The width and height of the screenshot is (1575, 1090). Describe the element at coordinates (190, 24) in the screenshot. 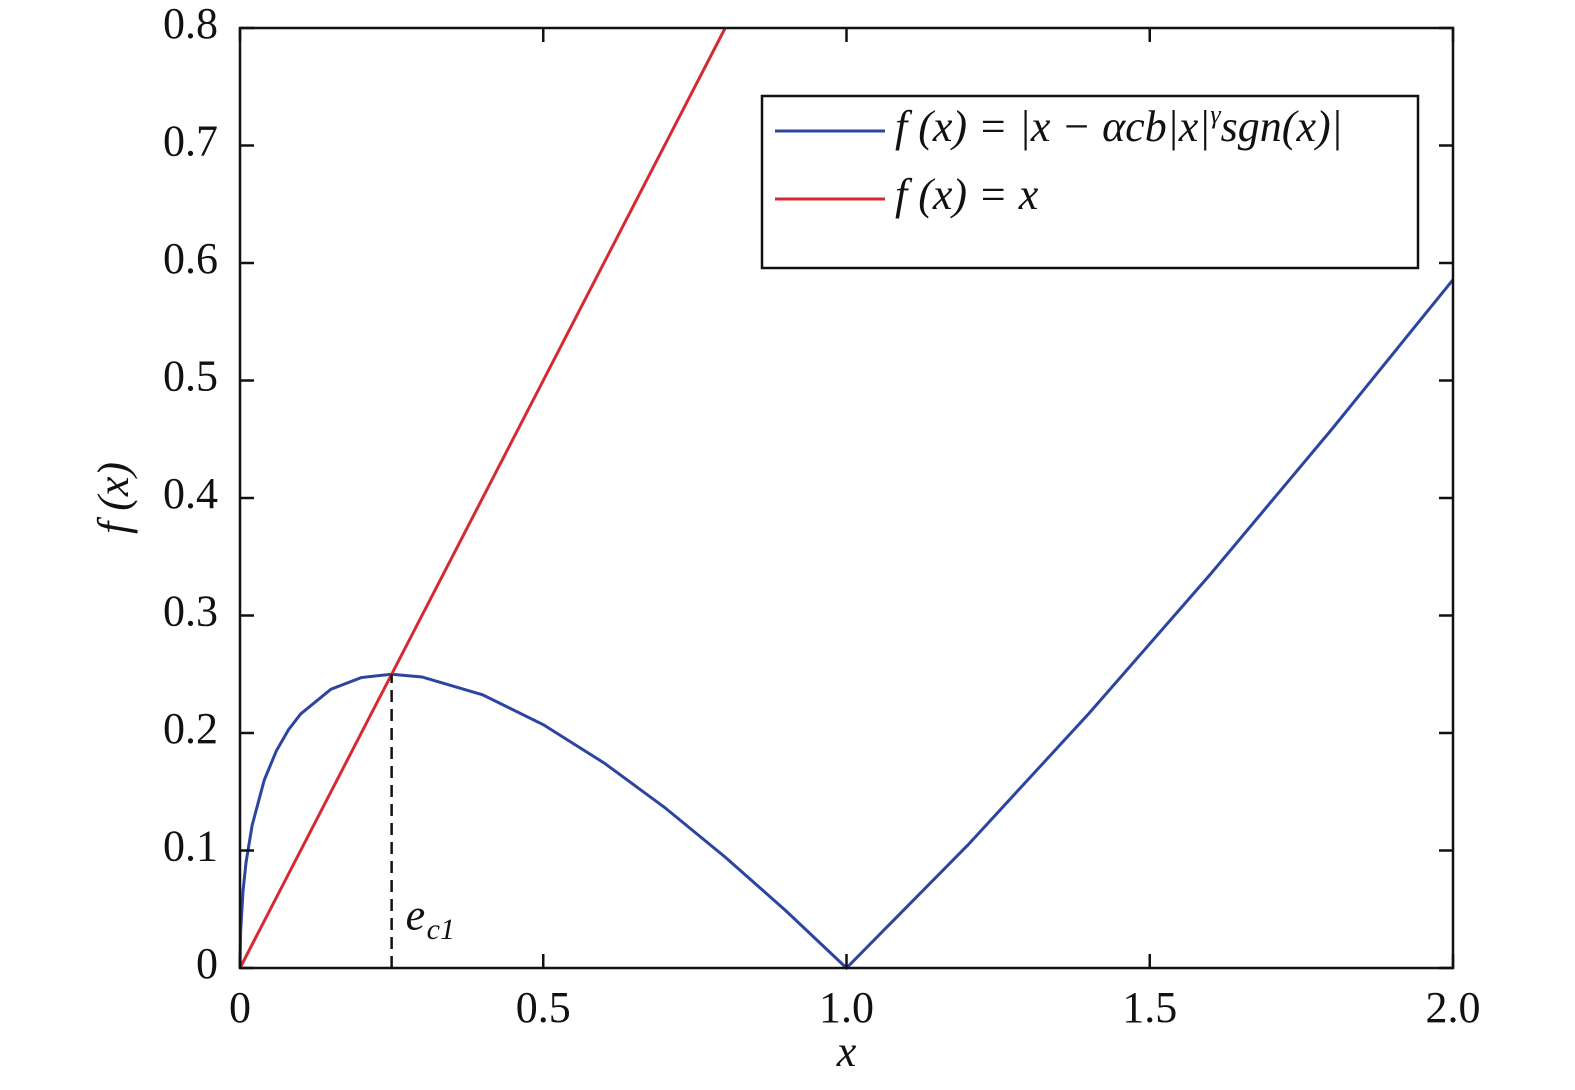

I see `y-tick-label: 0.8` at that location.